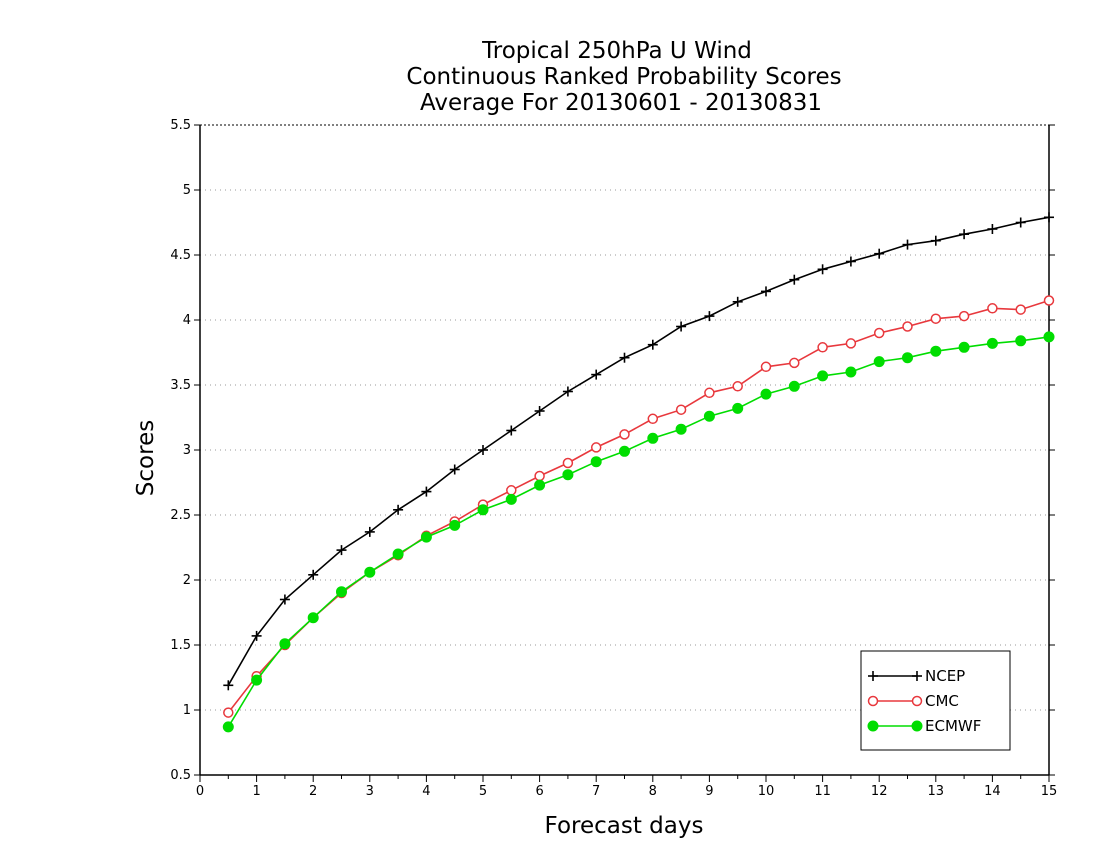  I want to click on legend-item-cmc: CMC, so click(913, 701).